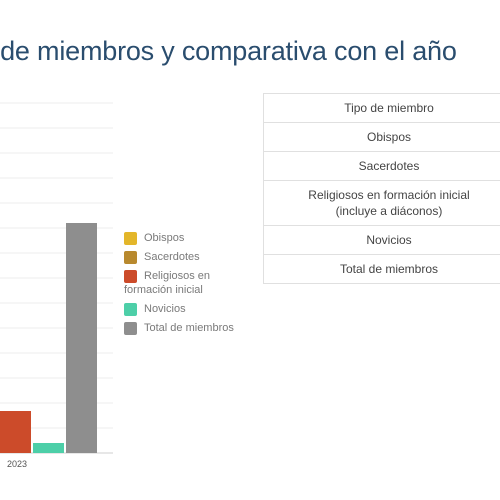 The height and width of the screenshot is (500, 500). I want to click on legend-label: Obispos, so click(164, 238).